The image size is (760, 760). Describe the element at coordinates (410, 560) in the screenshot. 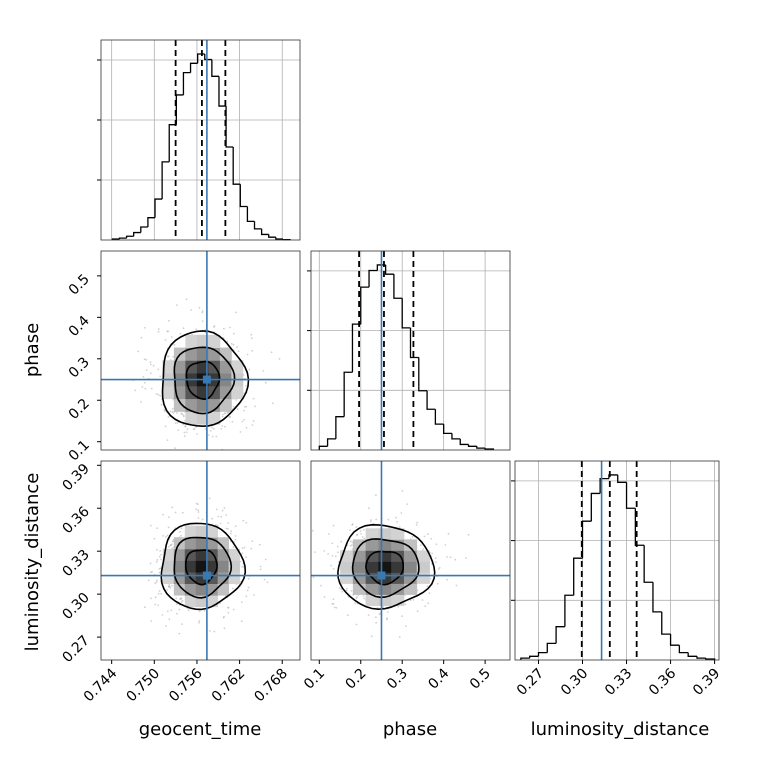

I see `frame-phase-luminosity_distance` at that location.